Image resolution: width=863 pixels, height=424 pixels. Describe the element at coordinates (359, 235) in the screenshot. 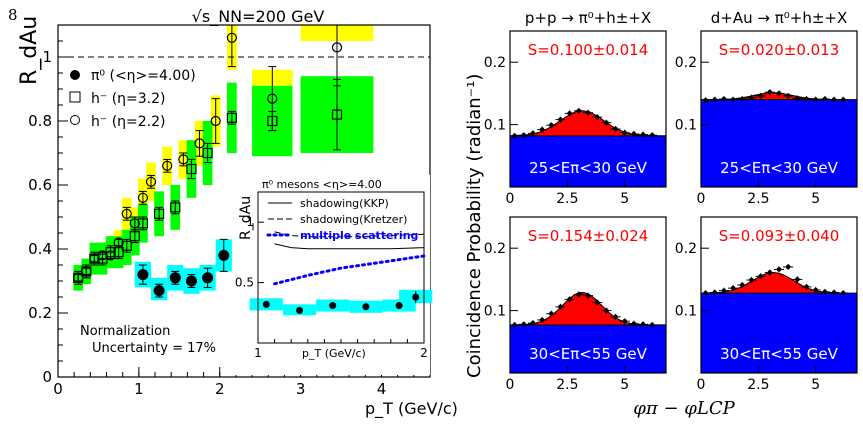

I see `inset-legend-label: multiple scattering` at that location.